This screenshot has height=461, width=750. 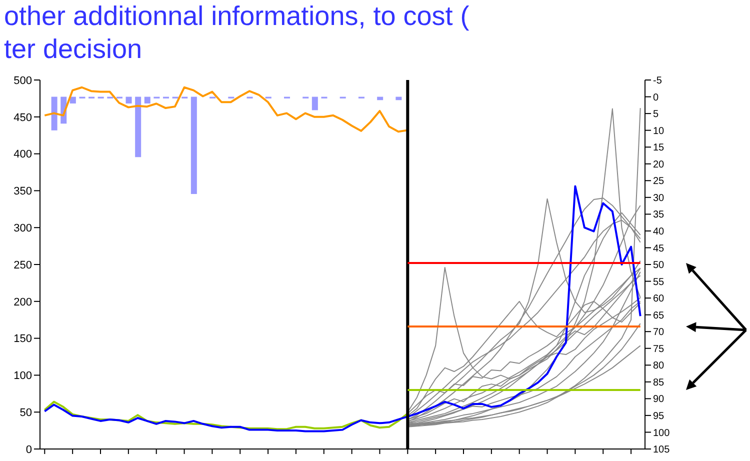 What do you see at coordinates (659, 215) in the screenshot?
I see `y2-tick-label: 35` at bounding box center [659, 215].